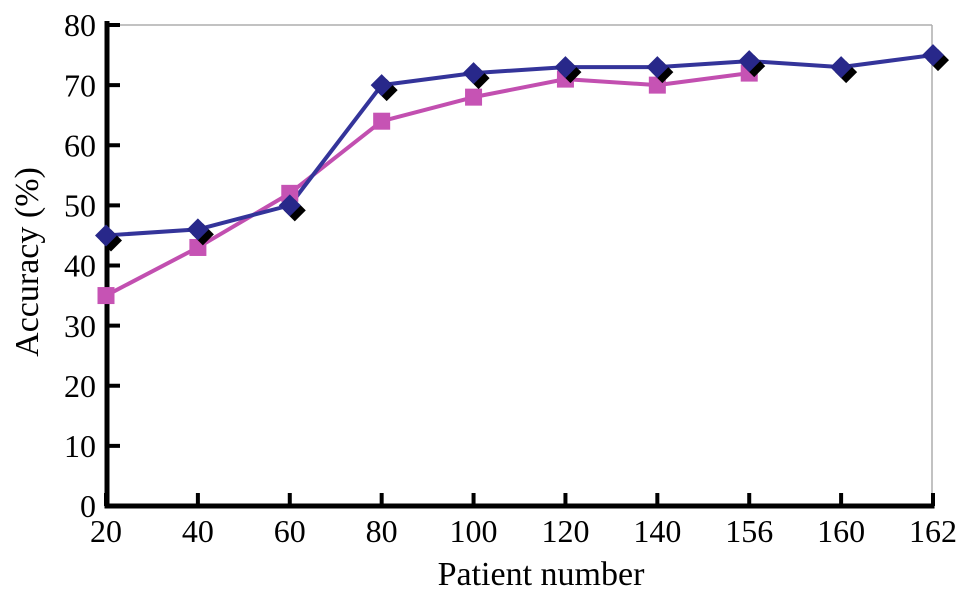  What do you see at coordinates (841, 531) in the screenshot?
I see `x-tick-label: 160` at bounding box center [841, 531].